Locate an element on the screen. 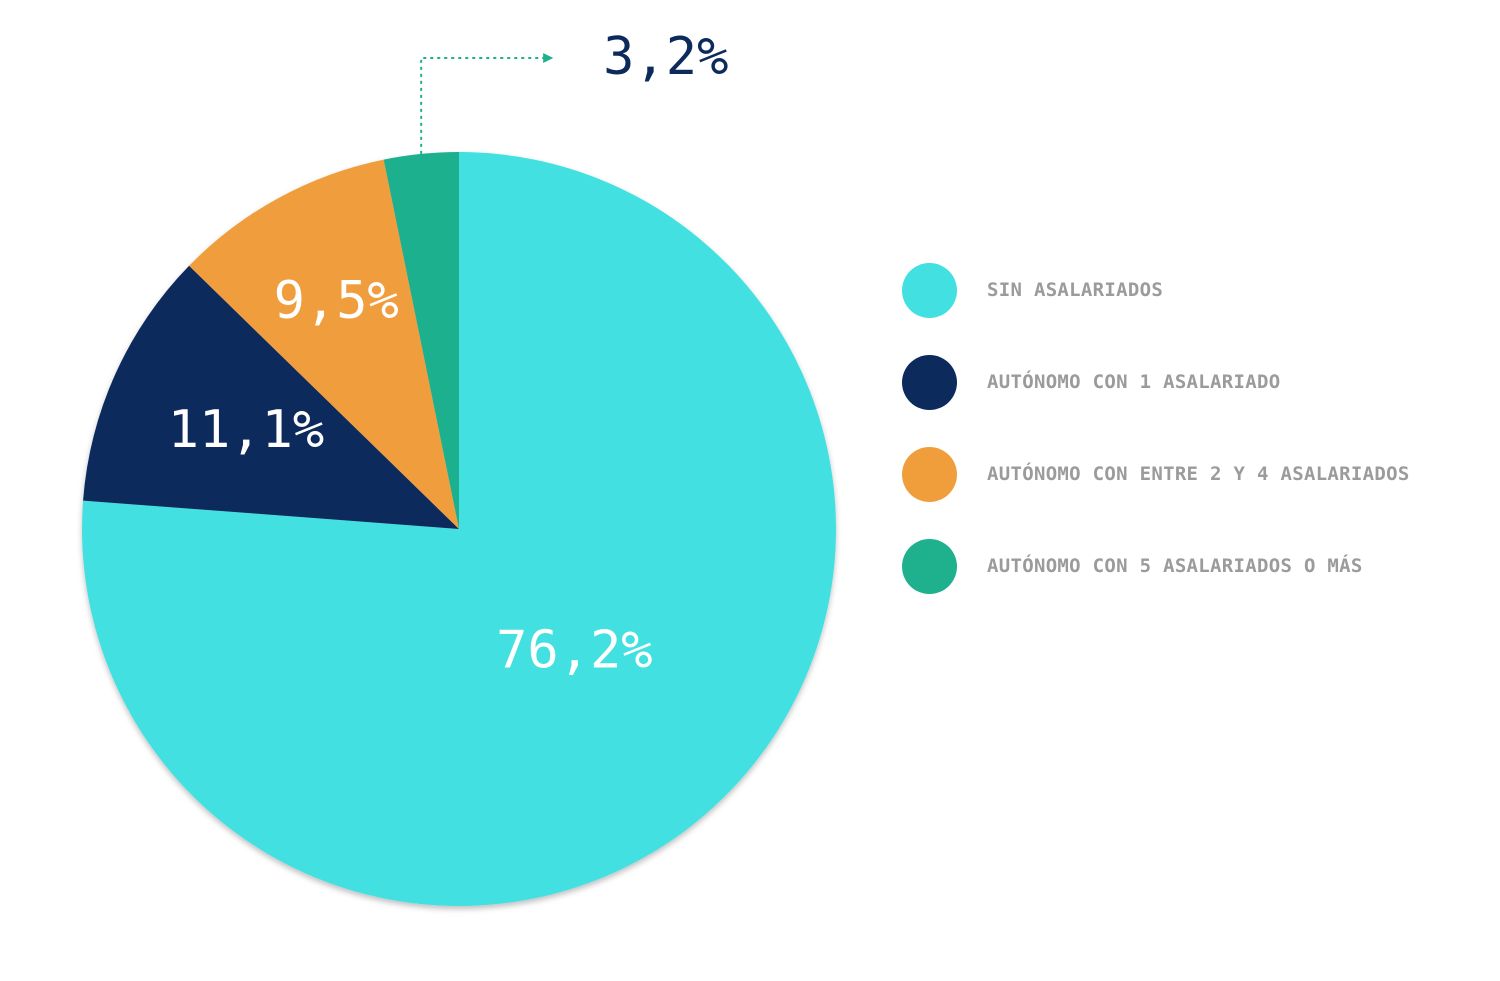 The height and width of the screenshot is (981, 1500). legend-item: SIN ASALARIADOS is located at coordinates (1156, 290).